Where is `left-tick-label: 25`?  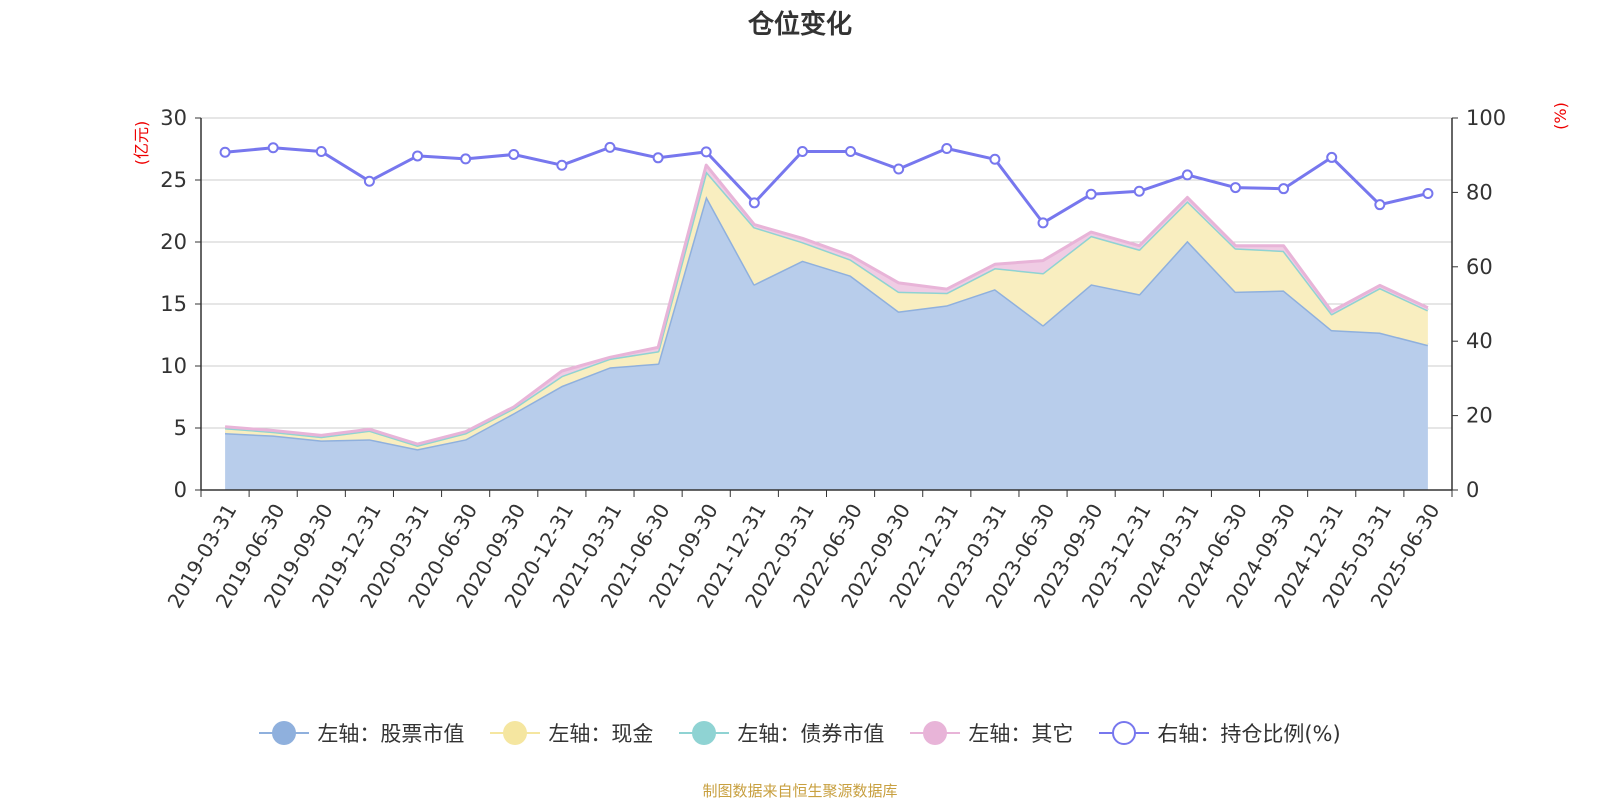 left-tick-label: 25 is located at coordinates (173, 180).